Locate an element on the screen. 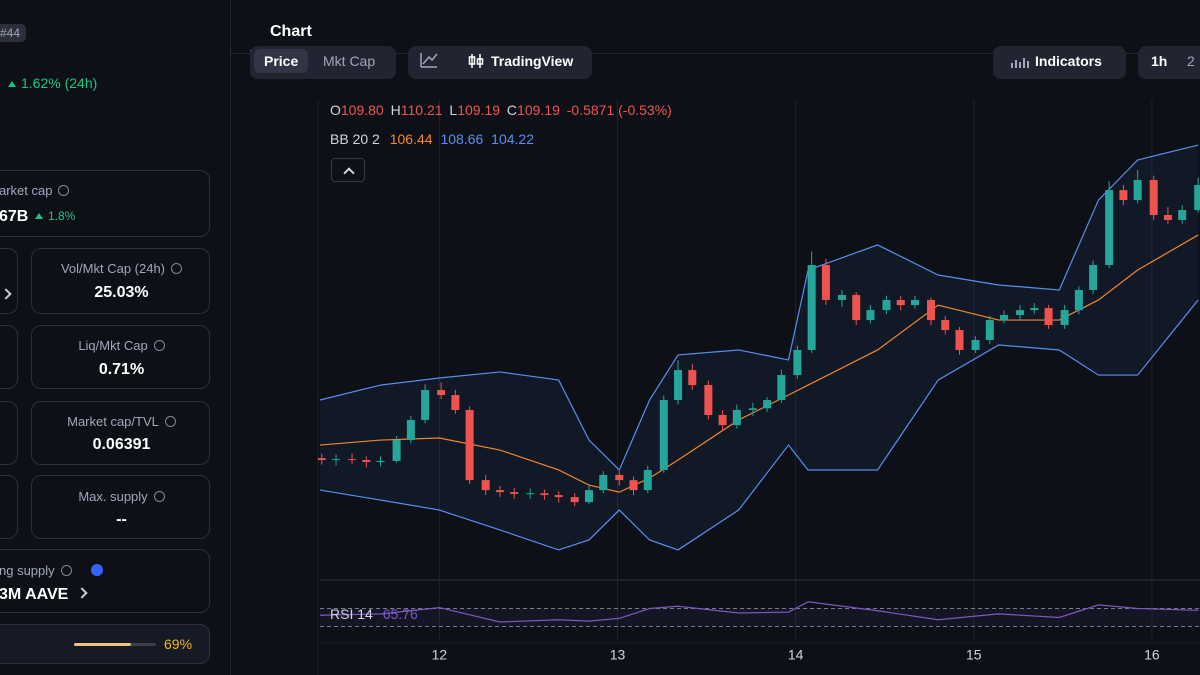 The image size is (1200, 675). interval-button: 2 is located at coordinates (1191, 61).